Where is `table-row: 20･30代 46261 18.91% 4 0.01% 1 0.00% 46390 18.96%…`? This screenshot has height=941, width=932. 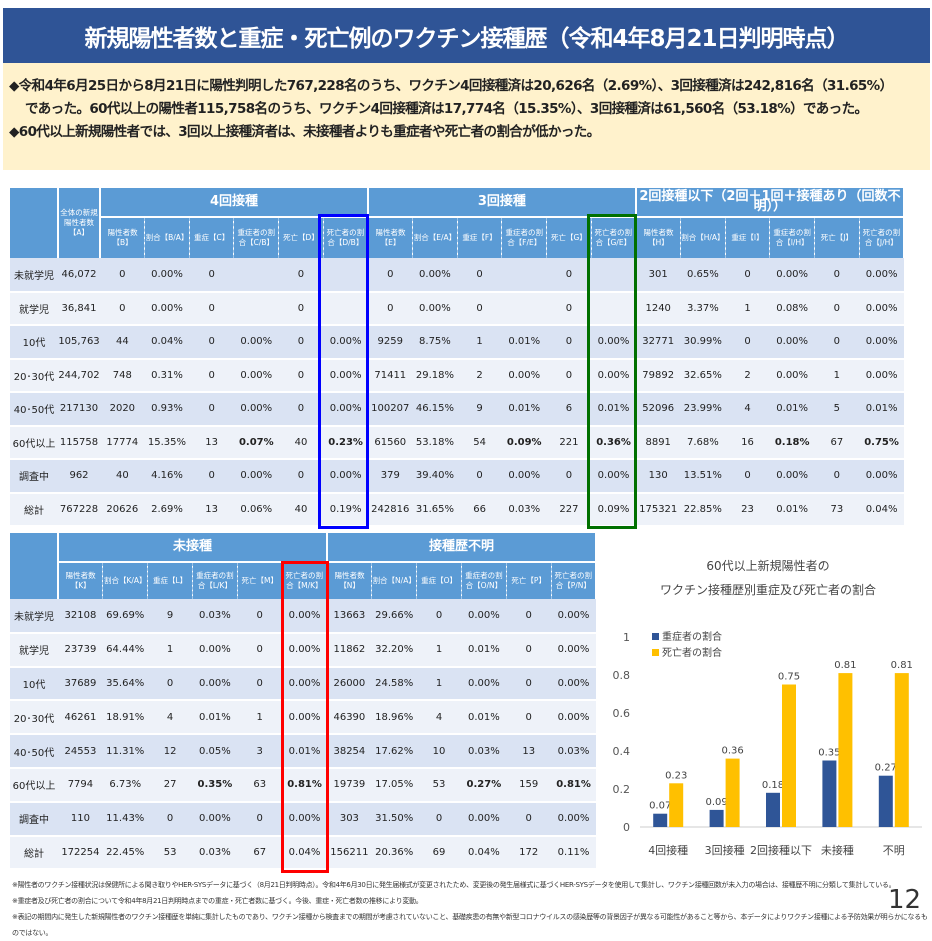
table-row: 20･30代 46261 18.91% 4 0.01% 1 0.00% 46390 18.96%… is located at coordinates (303, 718).